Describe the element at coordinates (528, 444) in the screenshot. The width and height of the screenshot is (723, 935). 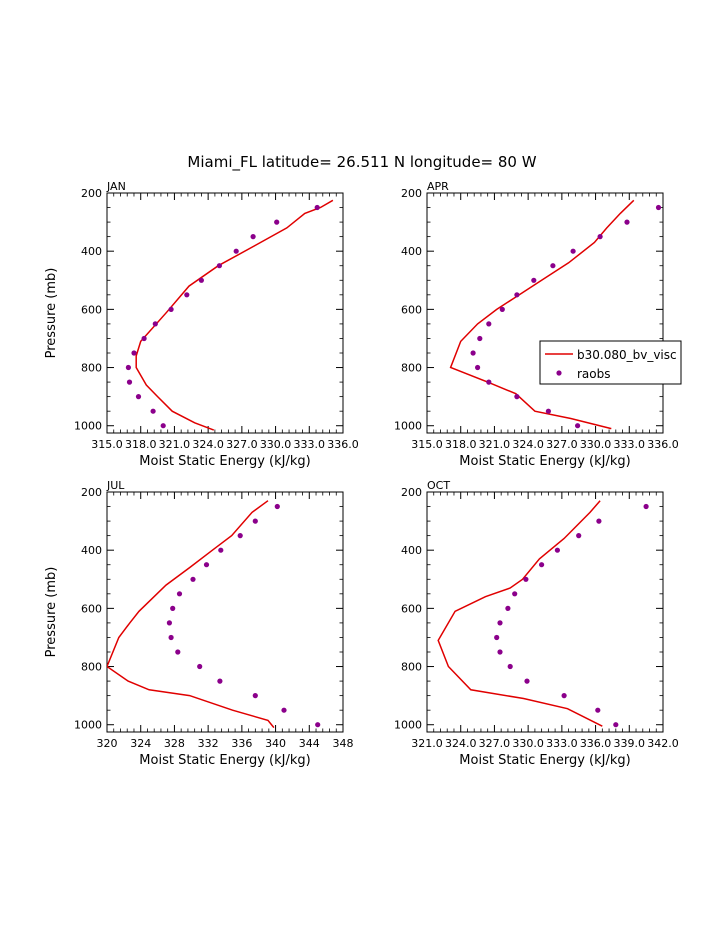
I see `x-tick-label-apr: 324.0` at that location.